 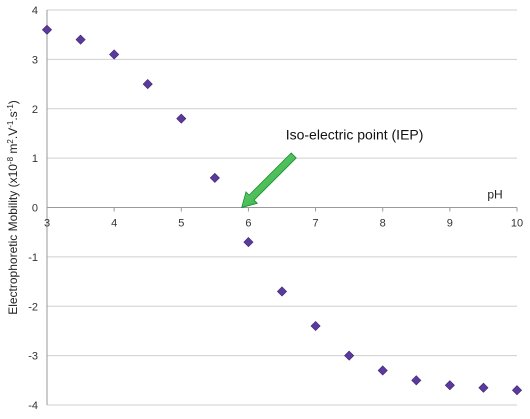 I want to click on x-tick-label: 6, so click(x=248, y=224).